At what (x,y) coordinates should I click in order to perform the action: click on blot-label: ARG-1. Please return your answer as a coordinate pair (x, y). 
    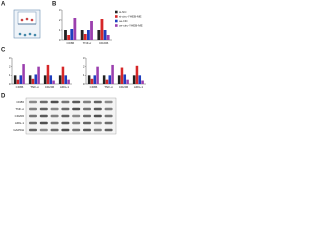
    Looking at the image, I should click on (20, 123).